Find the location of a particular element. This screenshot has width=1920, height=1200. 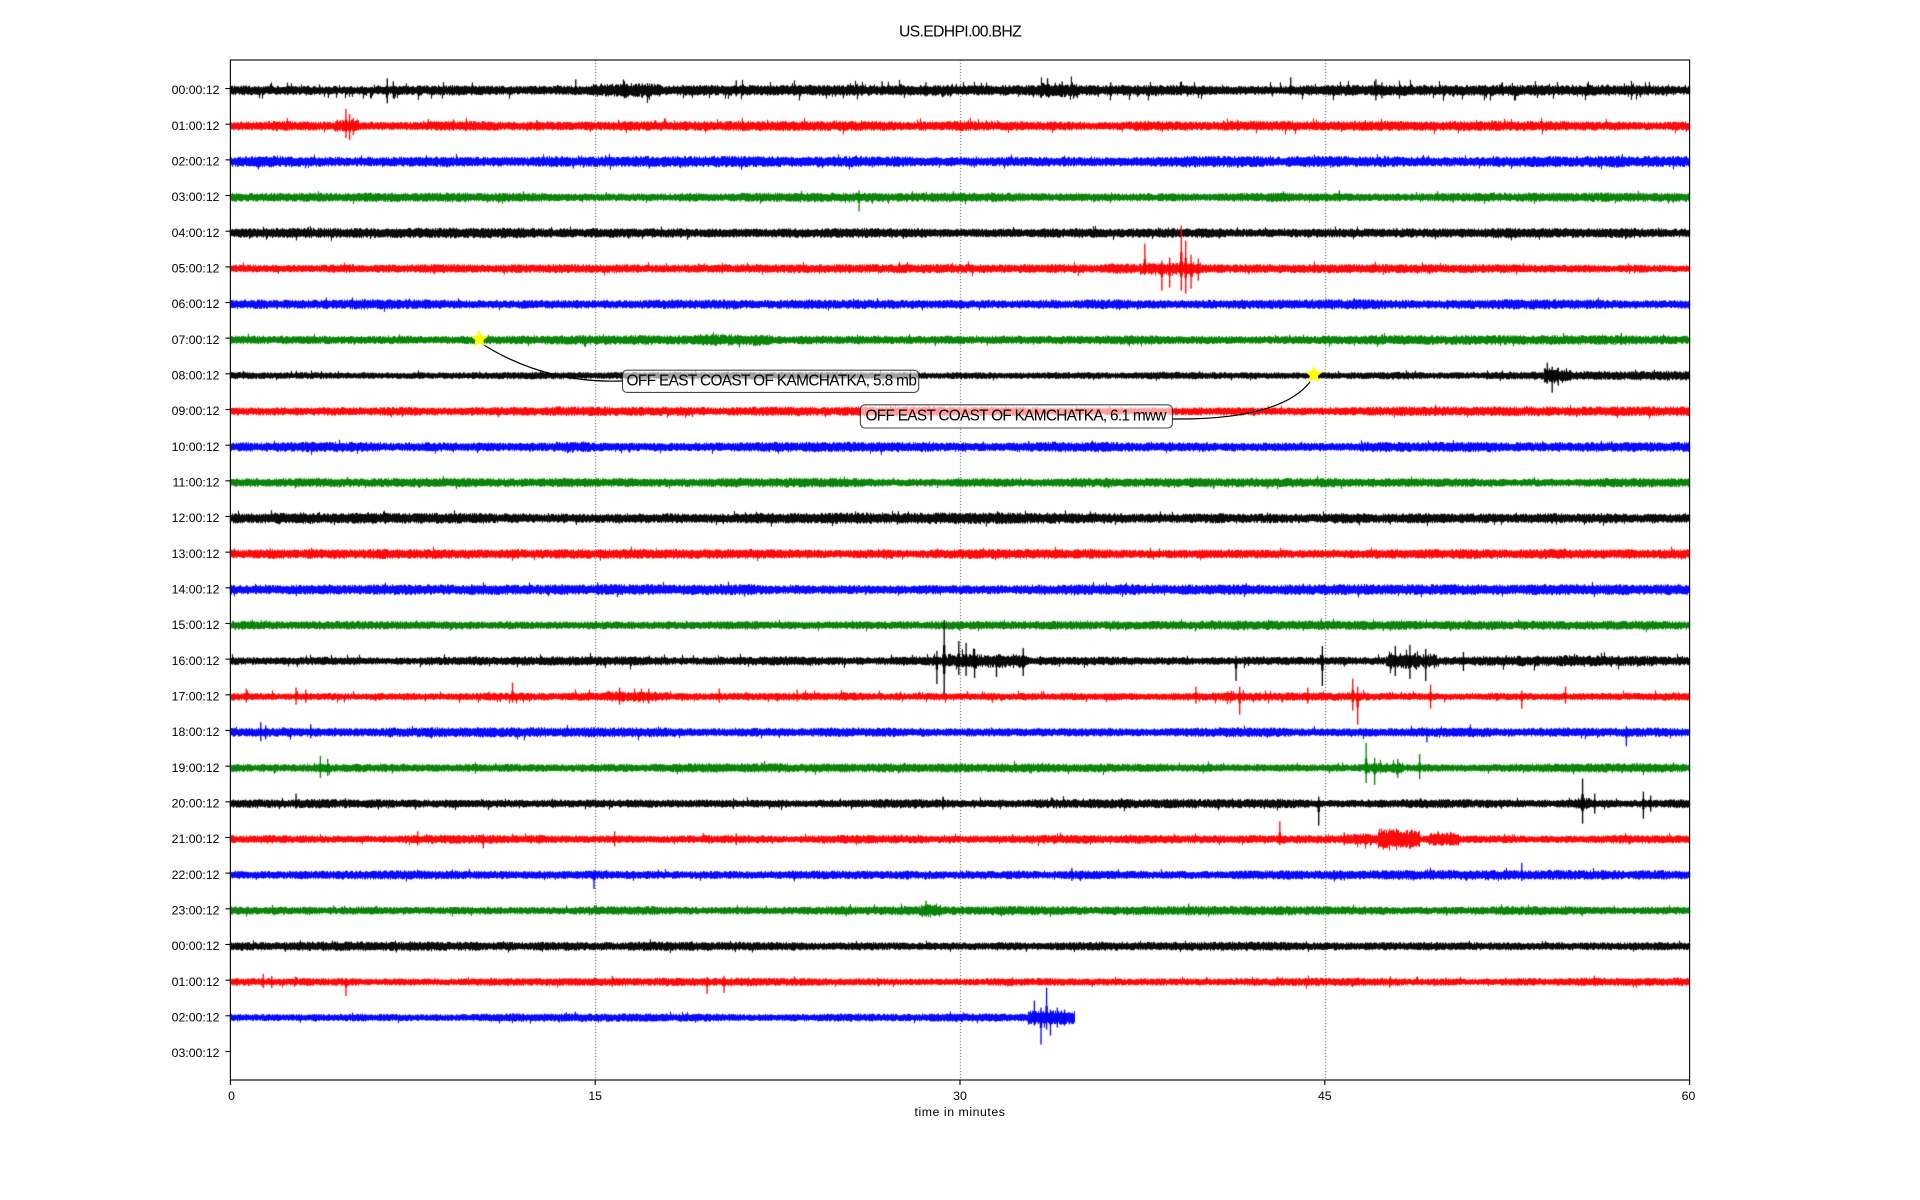

svg-text: 19:00:12 is located at coordinates (196, 768).